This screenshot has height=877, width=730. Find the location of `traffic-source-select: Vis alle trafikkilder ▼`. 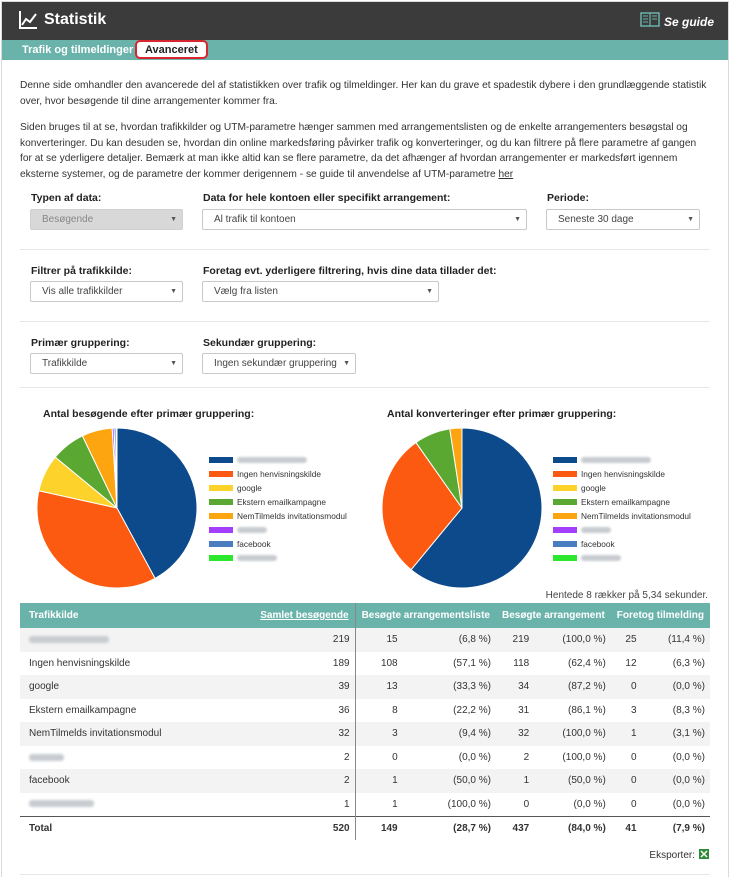

traffic-source-select: Vis alle trafikkilder ▼ is located at coordinates (106, 291).